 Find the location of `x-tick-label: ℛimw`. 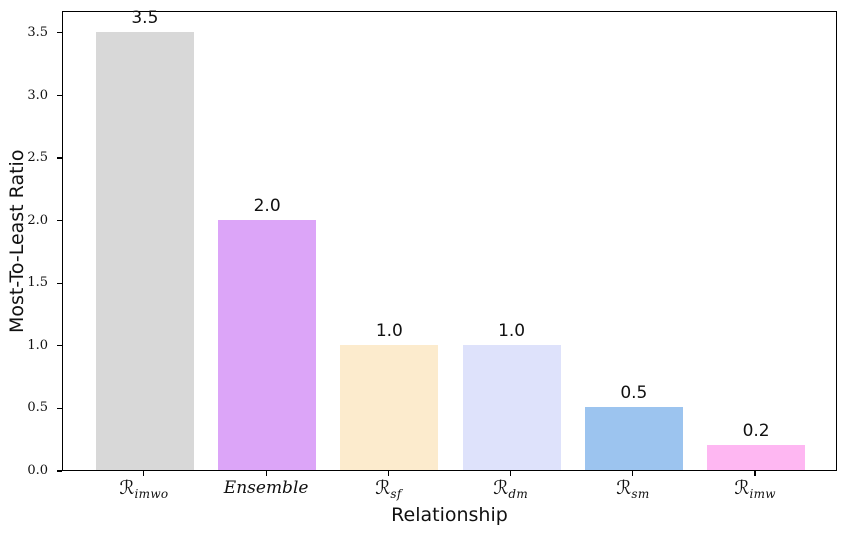

x-tick-label: ℛimw is located at coordinates (755, 491).